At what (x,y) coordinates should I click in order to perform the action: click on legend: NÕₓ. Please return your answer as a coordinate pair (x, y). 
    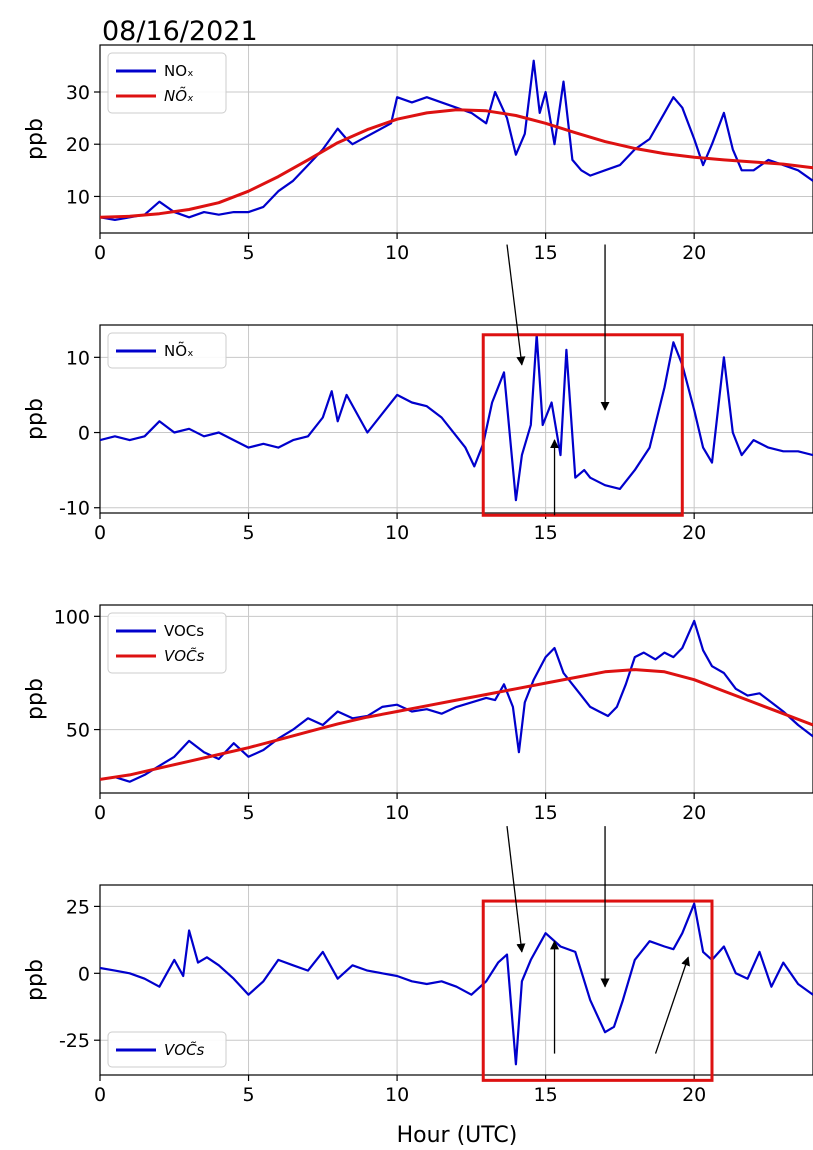
    Looking at the image, I should click on (167, 350).